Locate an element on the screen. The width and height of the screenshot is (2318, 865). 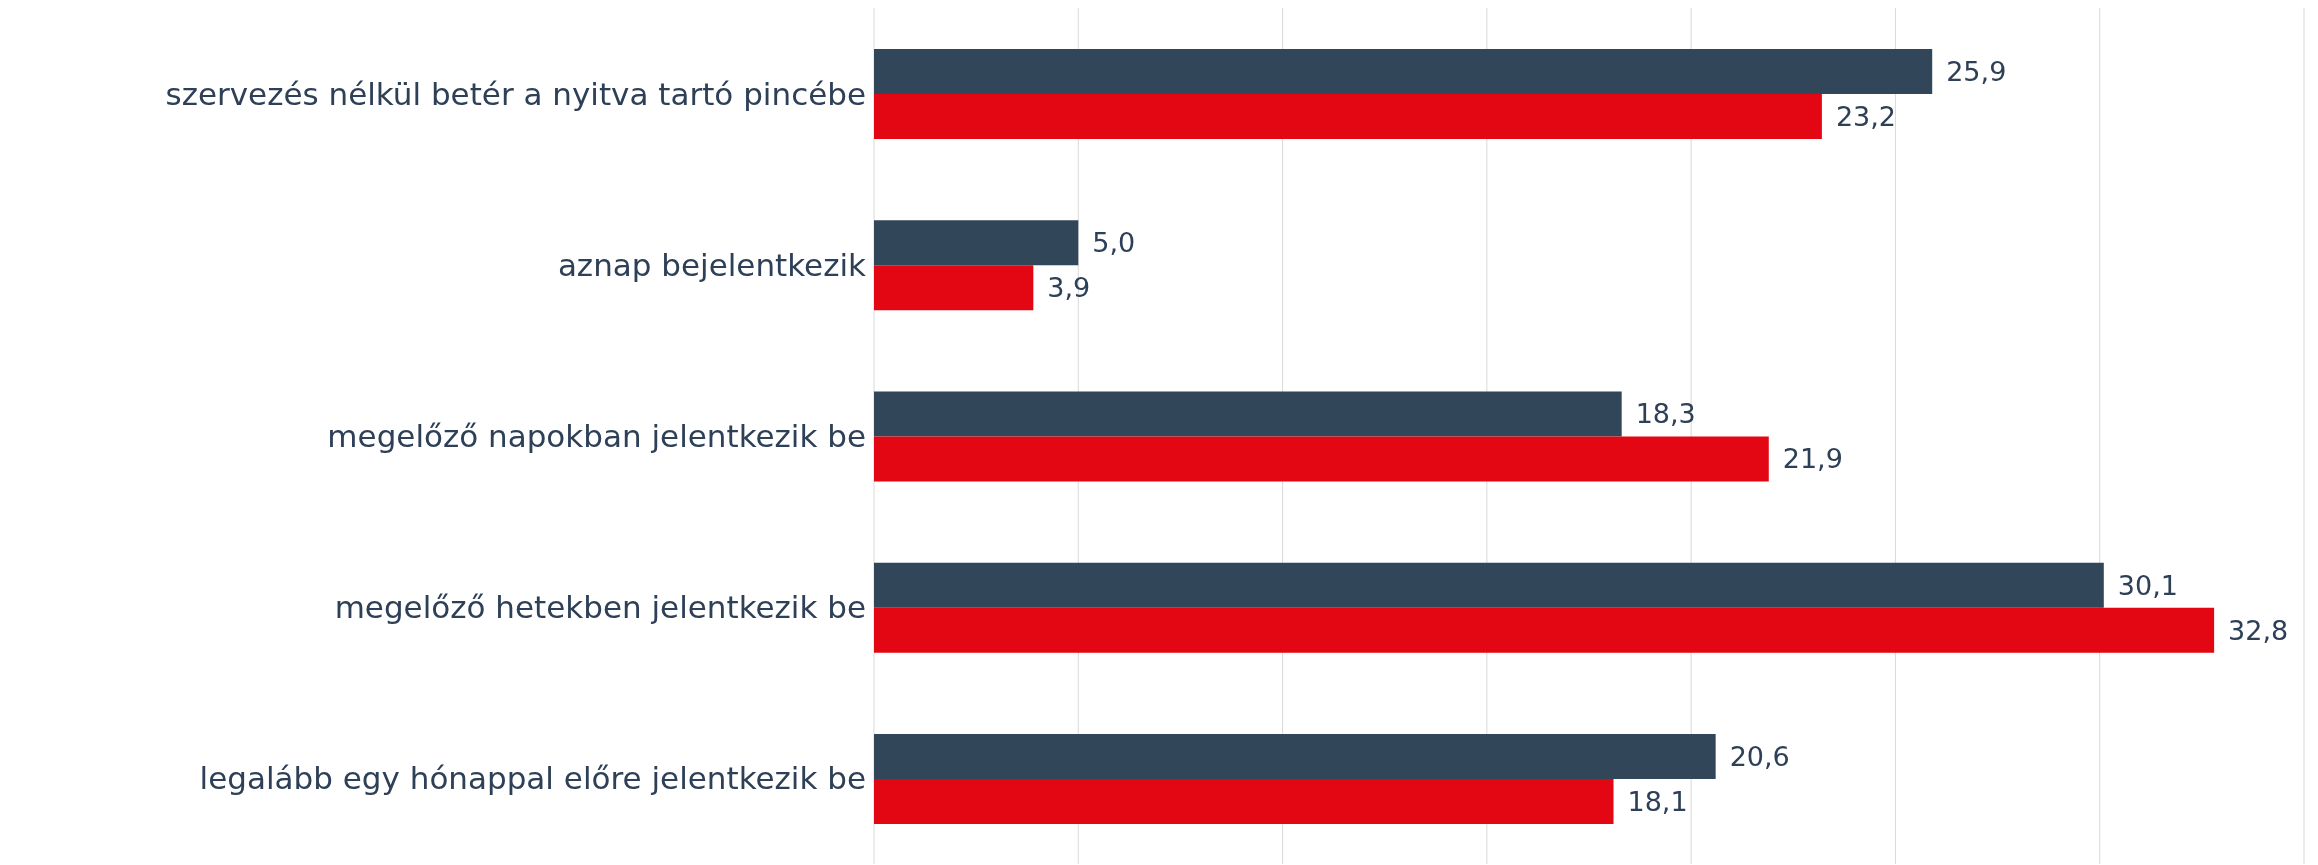
data-label: 5,0 is located at coordinates (1114, 243).